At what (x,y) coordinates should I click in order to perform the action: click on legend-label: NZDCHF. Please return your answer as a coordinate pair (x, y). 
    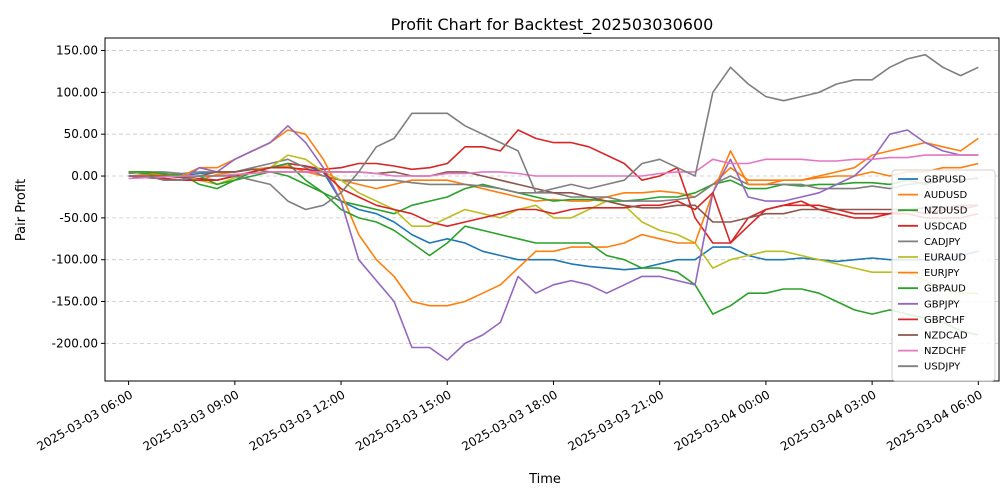
    Looking at the image, I should click on (945, 351).